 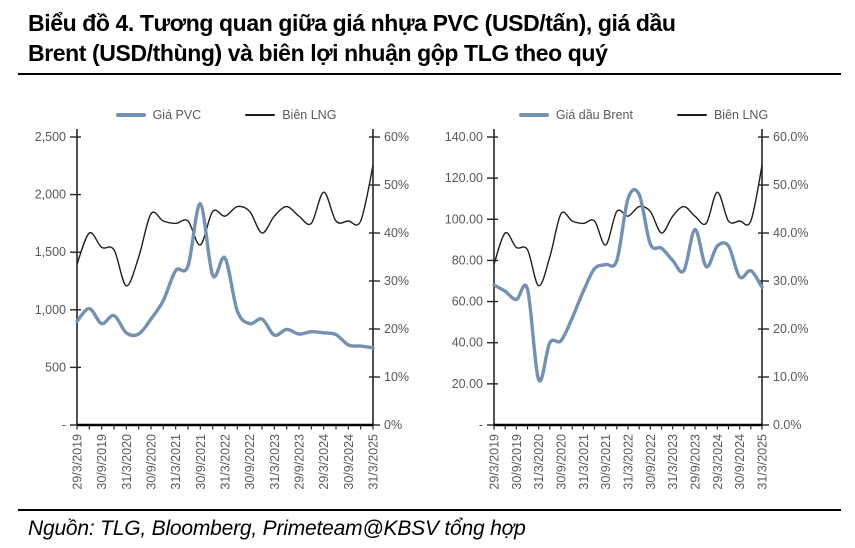 I want to click on left-axis-tick-label: 2,000, so click(x=50, y=195).